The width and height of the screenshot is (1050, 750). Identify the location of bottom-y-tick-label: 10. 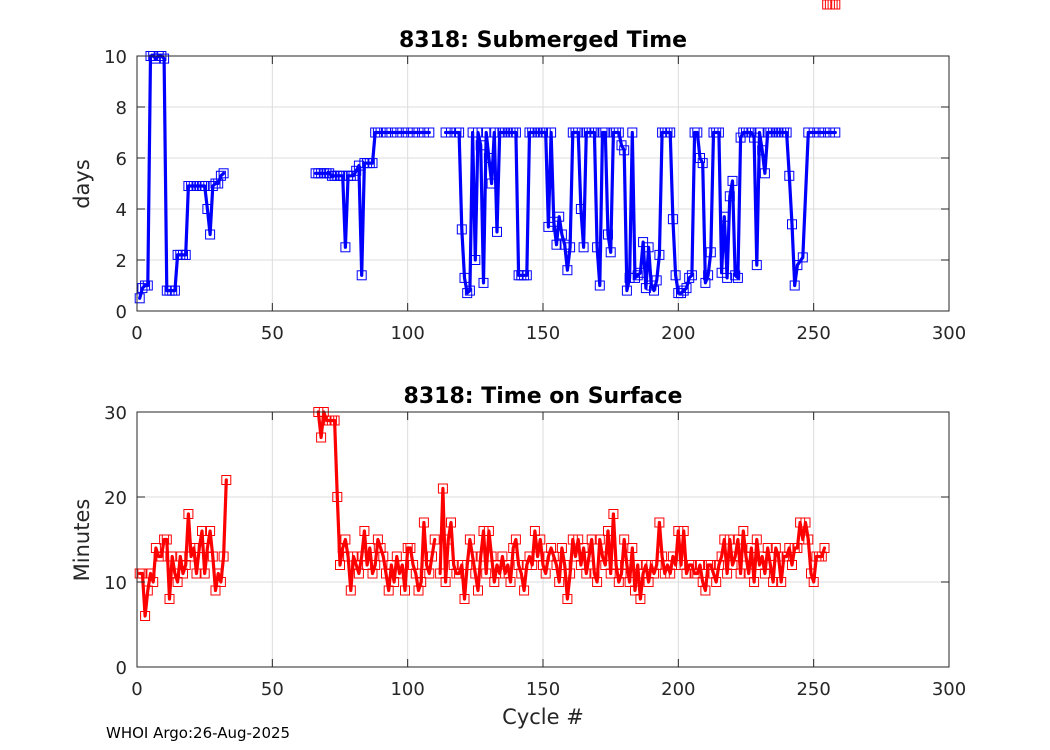
(115, 583).